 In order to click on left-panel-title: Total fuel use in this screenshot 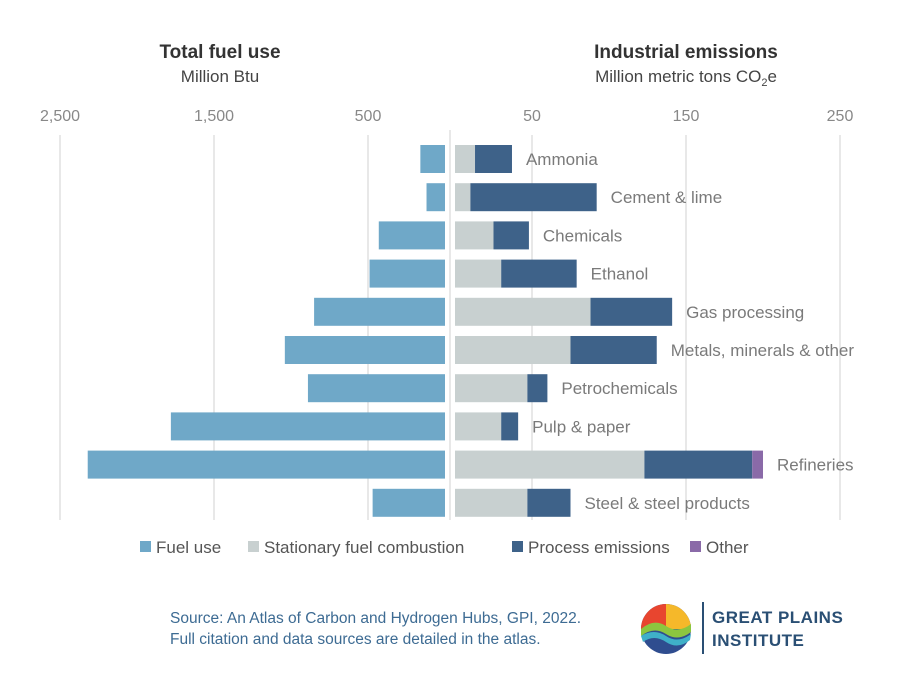, I will do `click(219, 52)`.